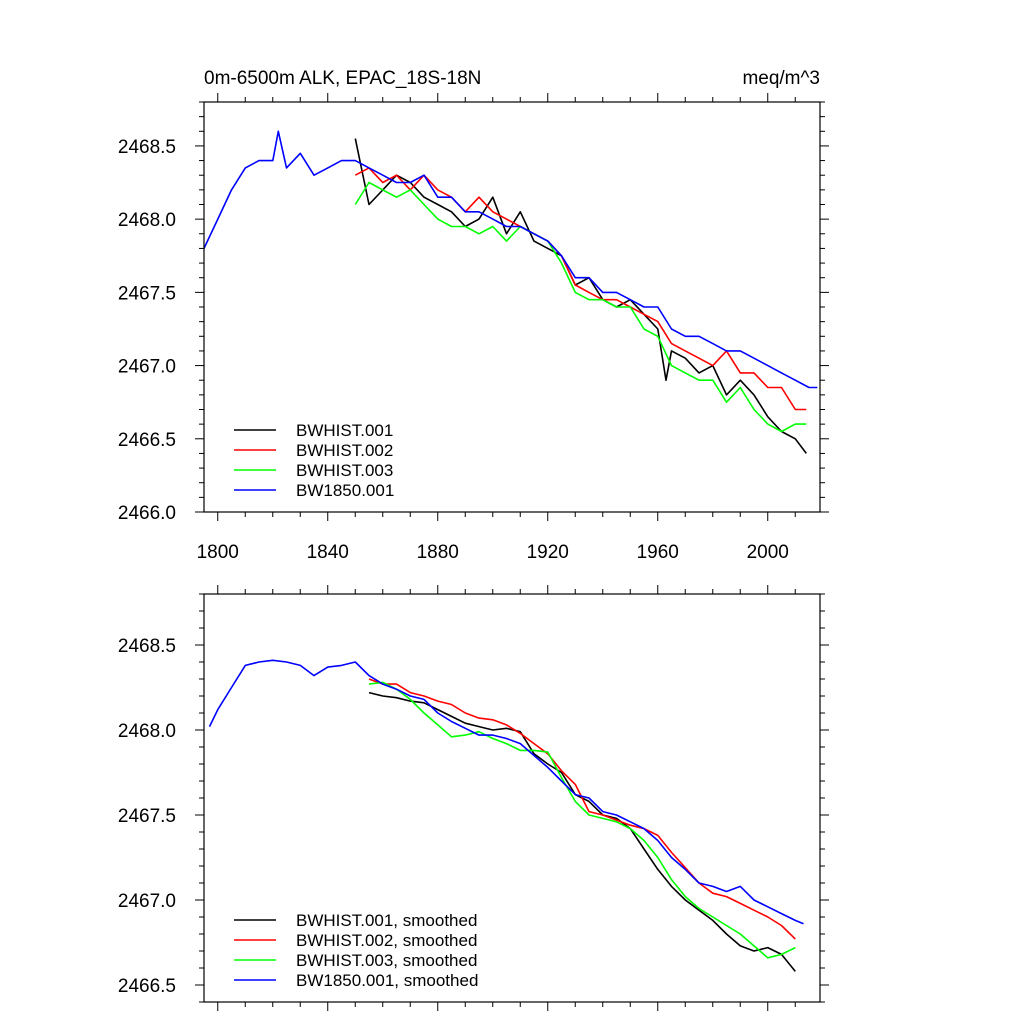 Image resolution: width=1024 pixels, height=1024 pixels. I want to click on x-tick-label: 2000, so click(768, 552).